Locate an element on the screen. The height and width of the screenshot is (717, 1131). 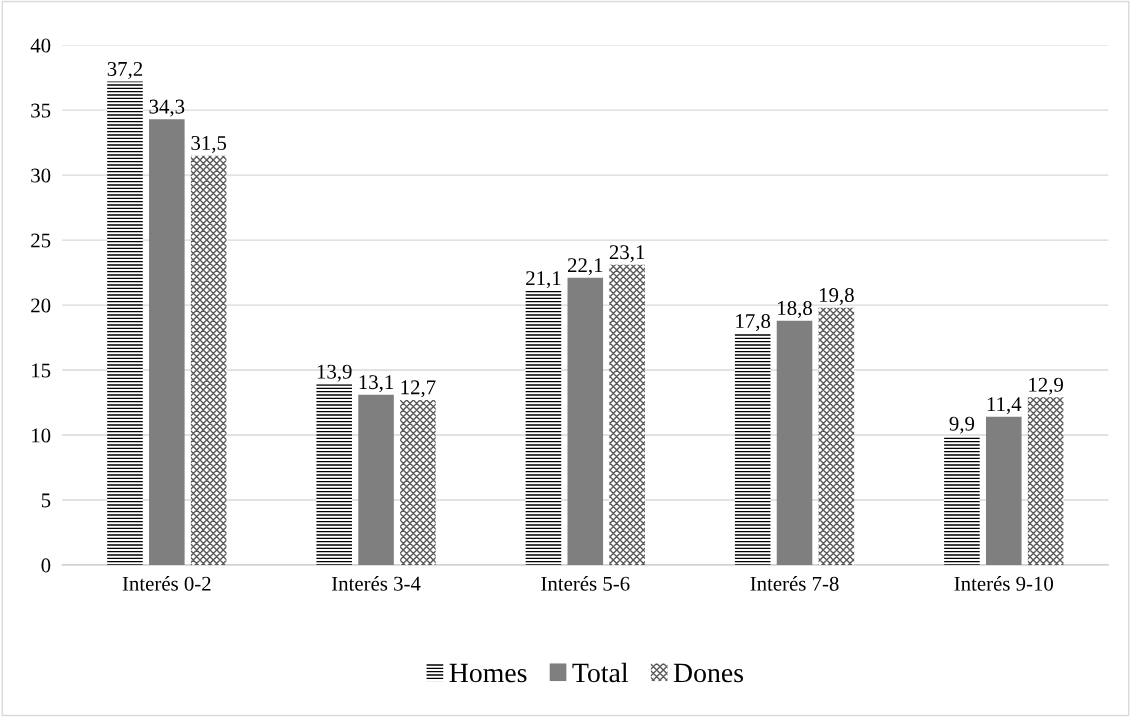
data-label: 31,5 is located at coordinates (209, 145).